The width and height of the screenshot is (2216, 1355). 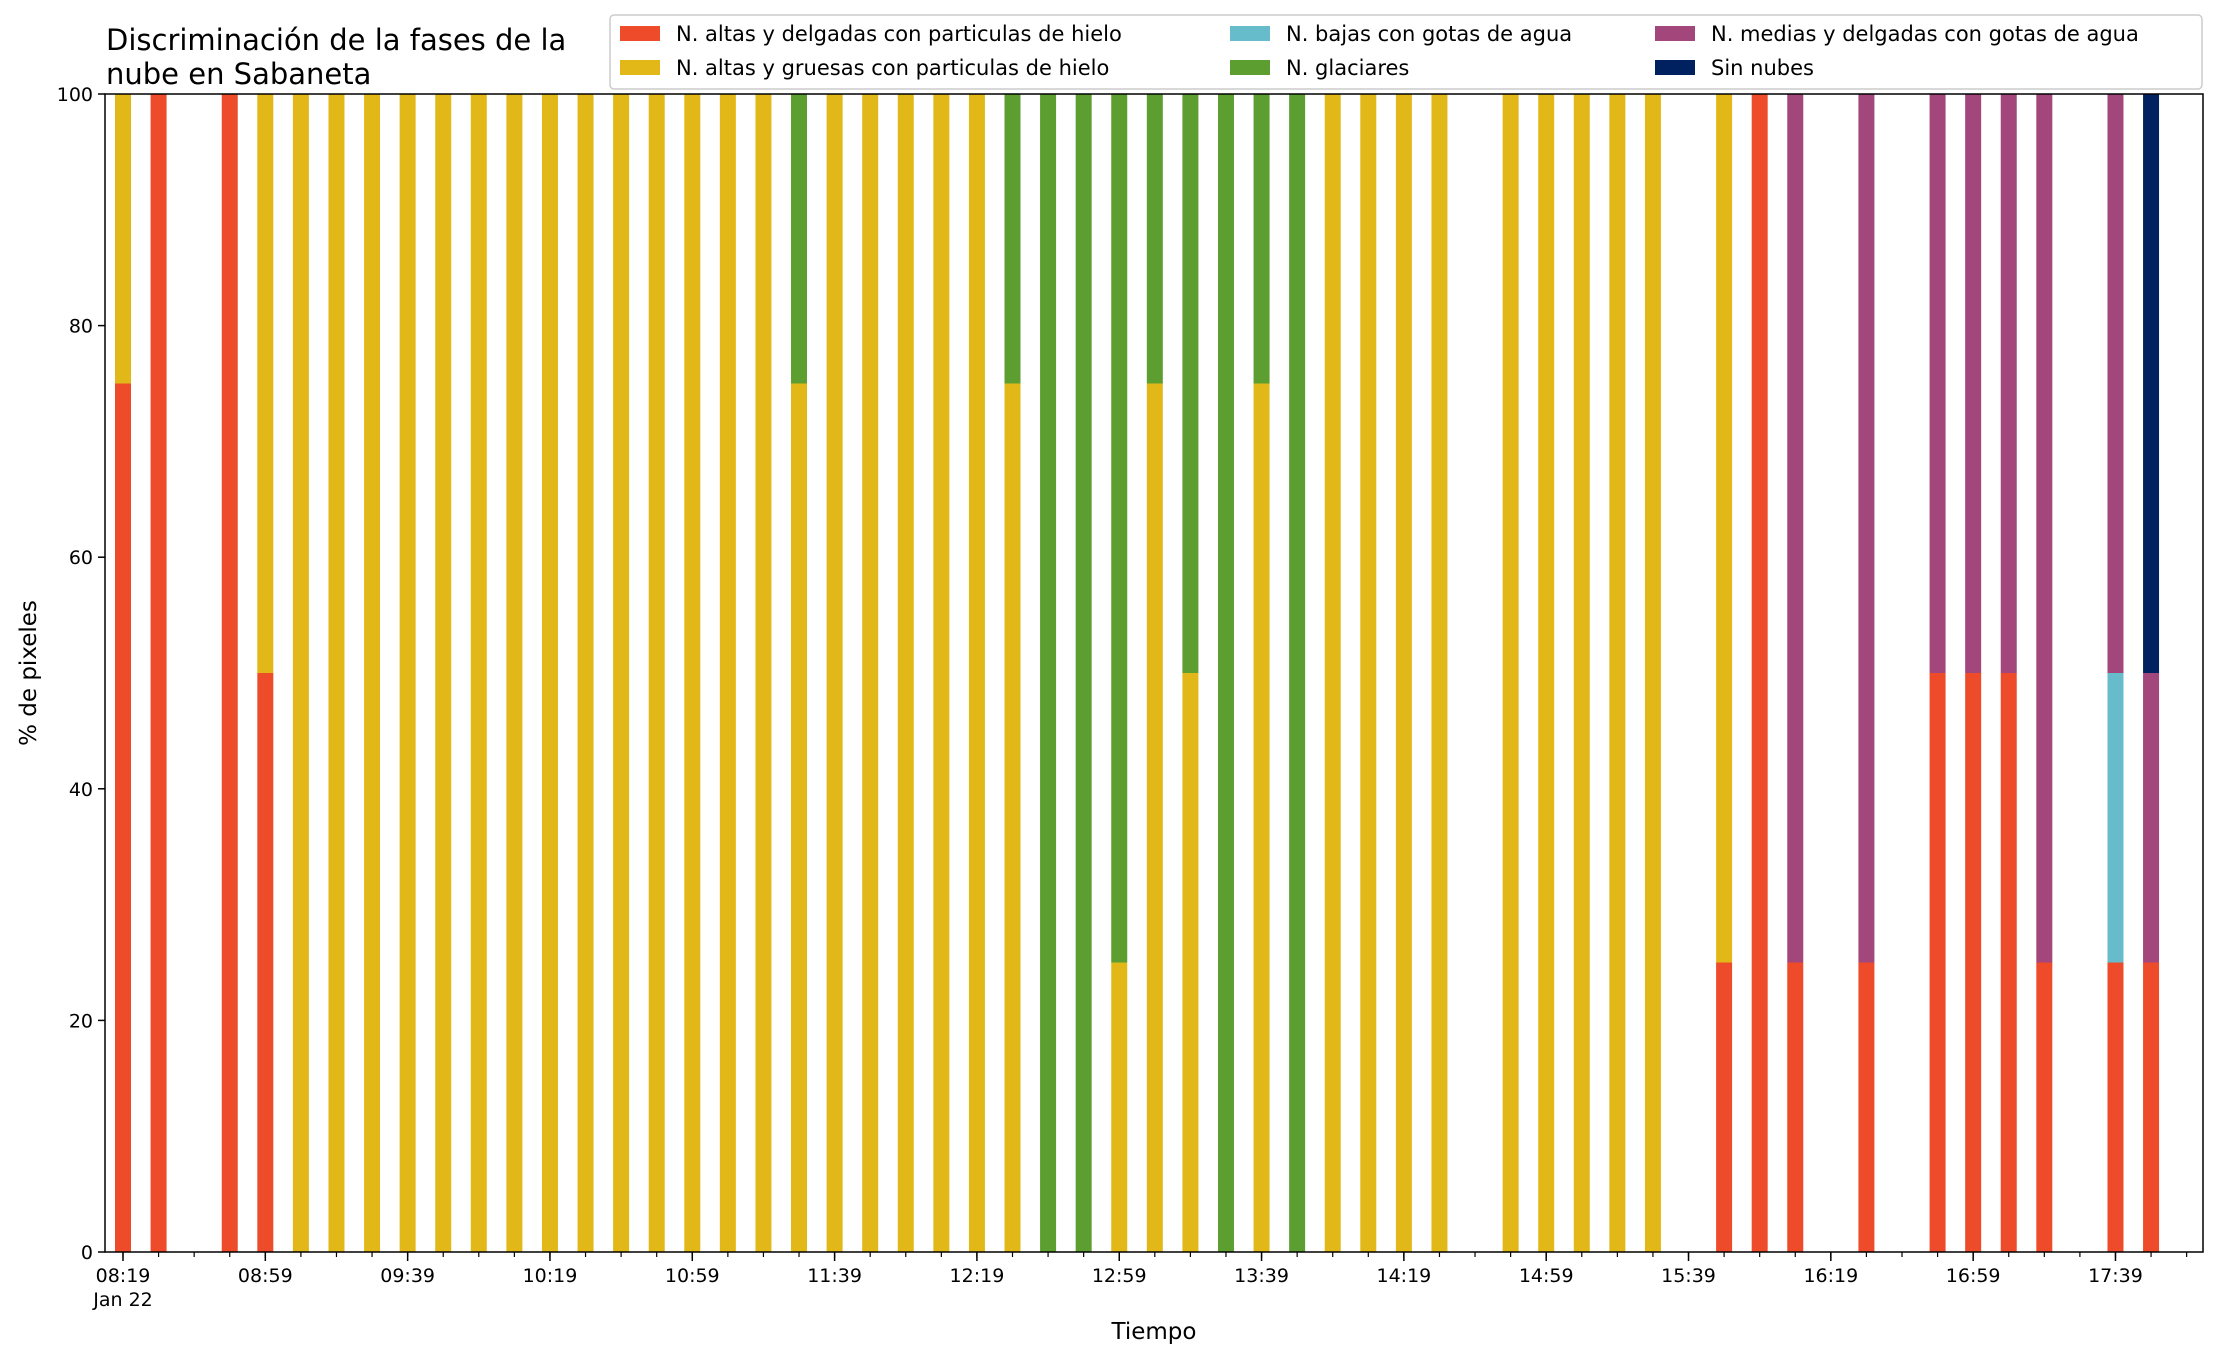 What do you see at coordinates (407, 1276) in the screenshot?
I see `x-tick-label-2: 09:39` at bounding box center [407, 1276].